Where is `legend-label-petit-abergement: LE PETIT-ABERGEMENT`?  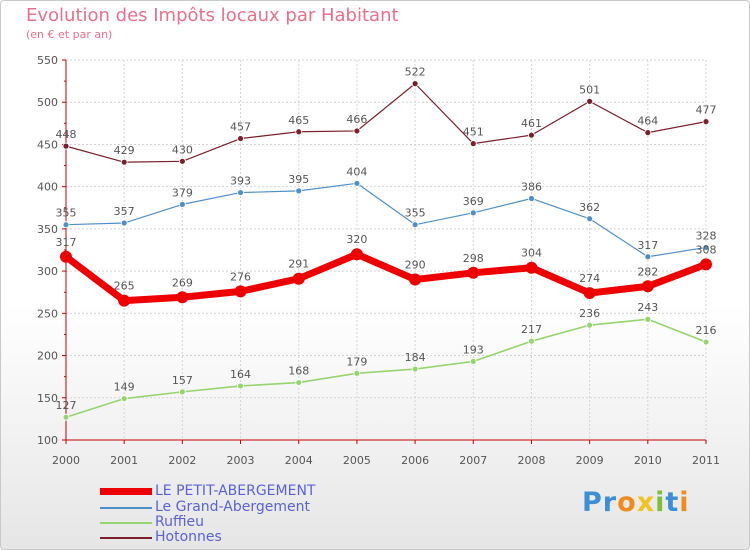 legend-label-petit-abergement: LE PETIT-ABERGEMENT is located at coordinates (235, 491).